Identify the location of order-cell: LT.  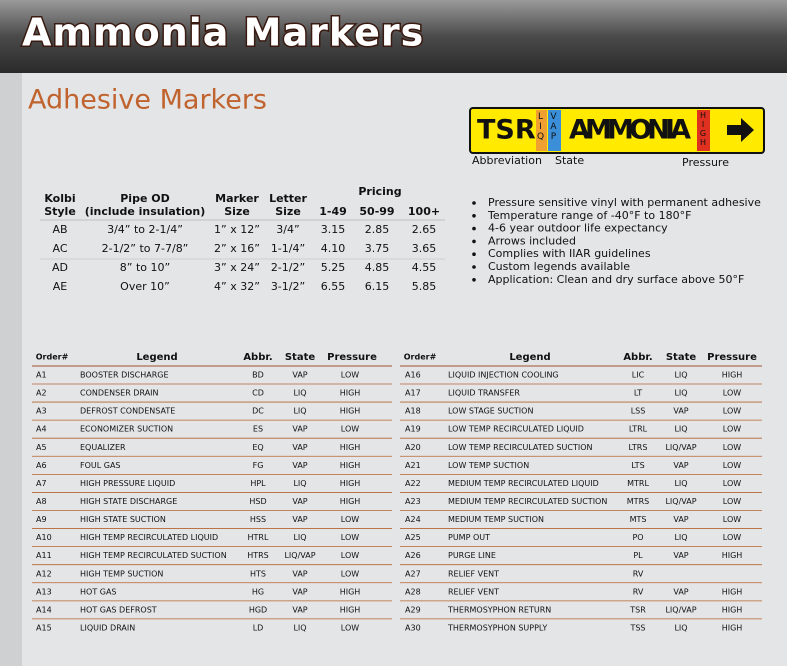
(638, 393).